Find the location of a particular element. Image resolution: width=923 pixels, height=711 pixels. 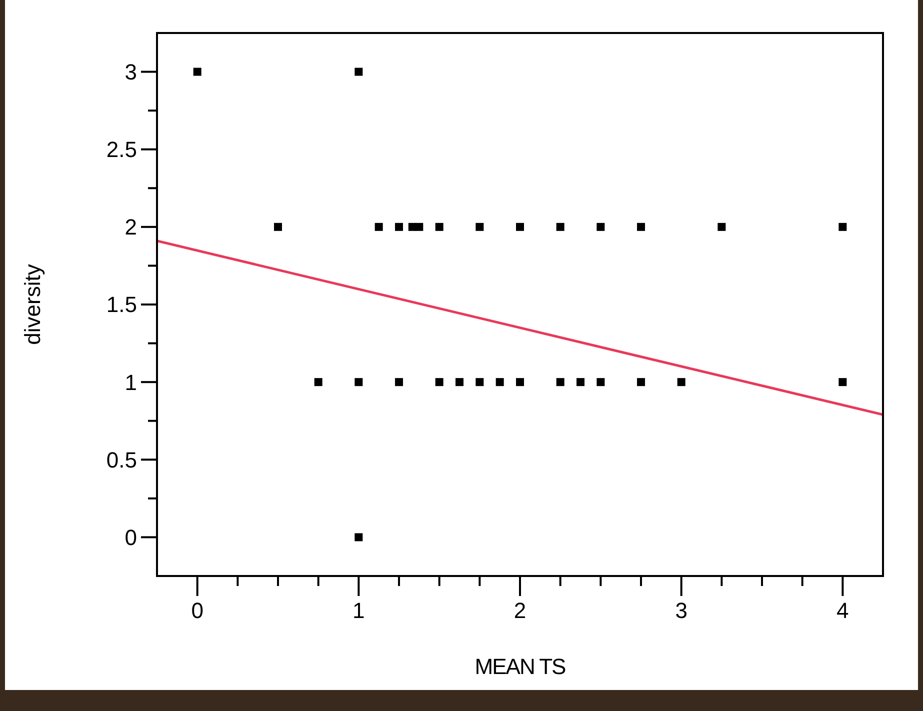

x-tick-label: 3 is located at coordinates (681, 610).